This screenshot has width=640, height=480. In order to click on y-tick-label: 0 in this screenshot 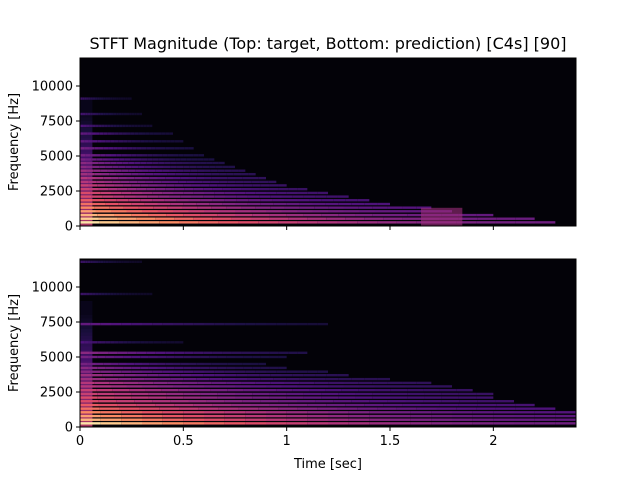, I will do `click(69, 428)`.